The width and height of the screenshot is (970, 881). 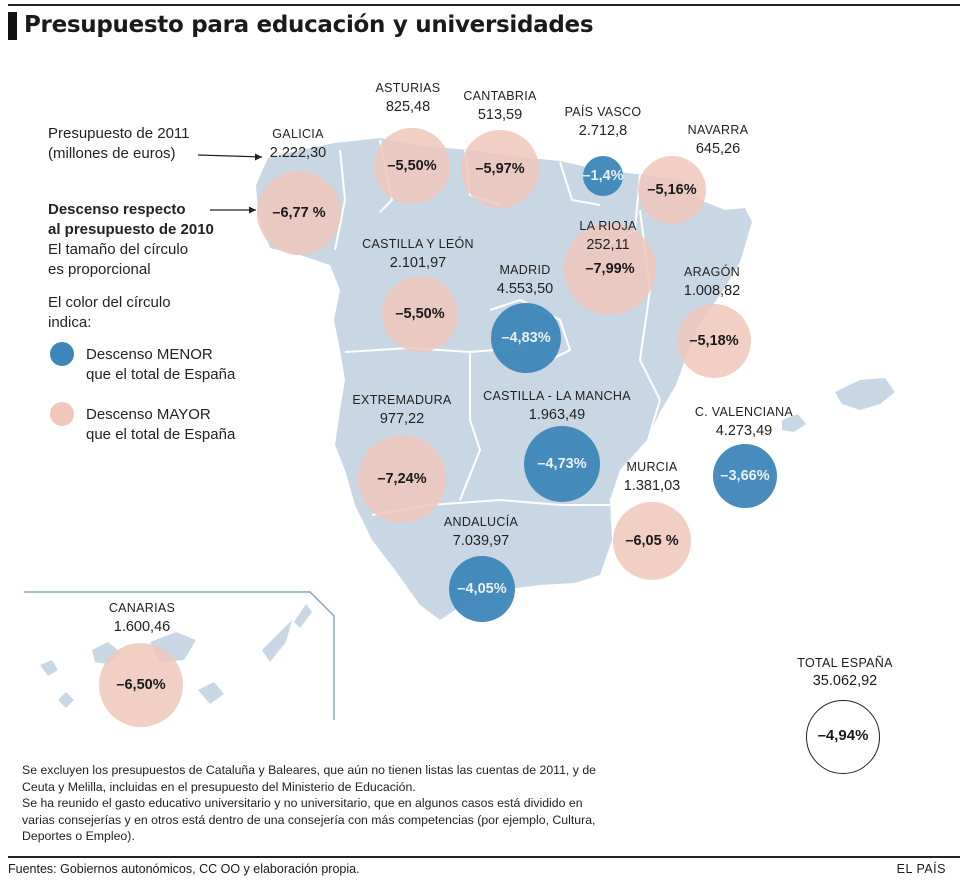 I want to click on legend-decline-line1: Descenso respecto, so click(x=117, y=209).